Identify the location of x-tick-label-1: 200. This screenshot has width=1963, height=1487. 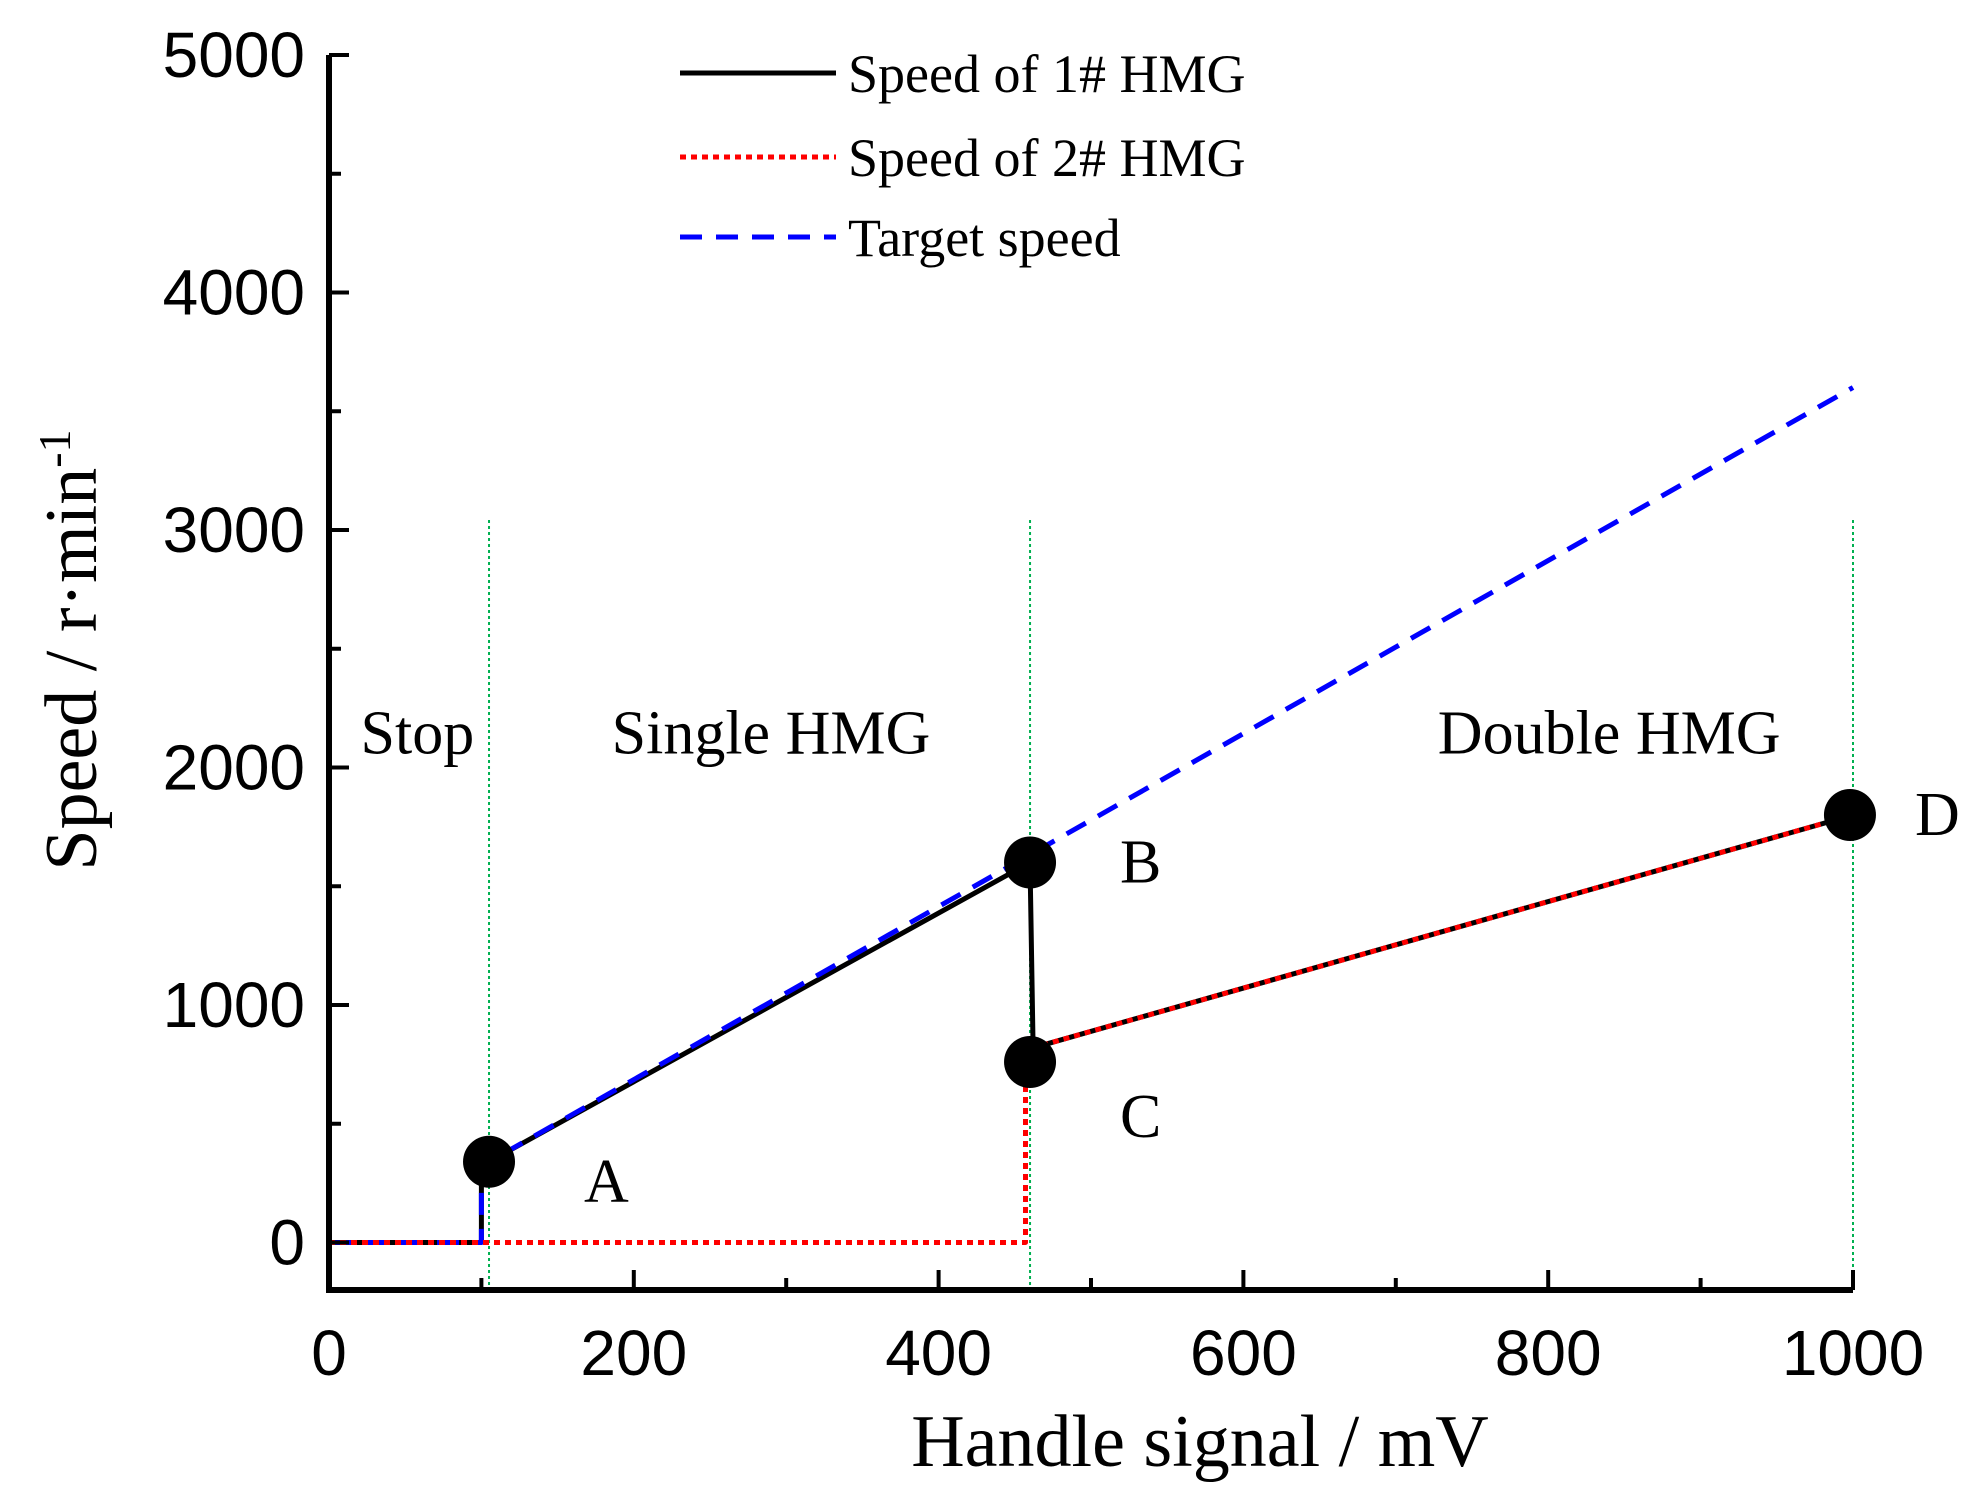
(633, 1353).